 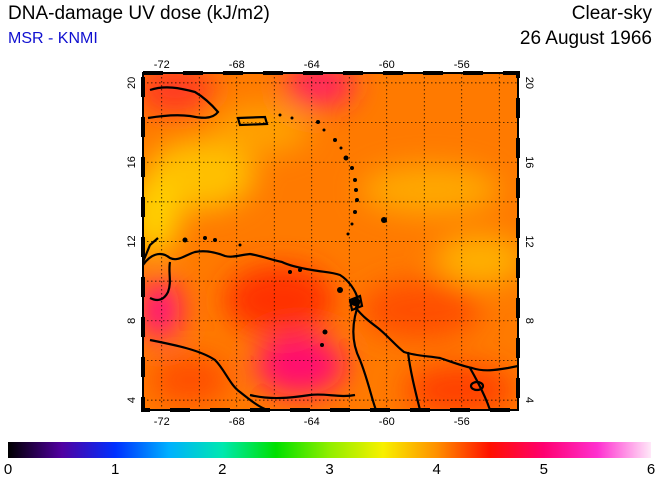 What do you see at coordinates (414, 380) in the screenshot?
I see `border-guyana-suriname` at bounding box center [414, 380].